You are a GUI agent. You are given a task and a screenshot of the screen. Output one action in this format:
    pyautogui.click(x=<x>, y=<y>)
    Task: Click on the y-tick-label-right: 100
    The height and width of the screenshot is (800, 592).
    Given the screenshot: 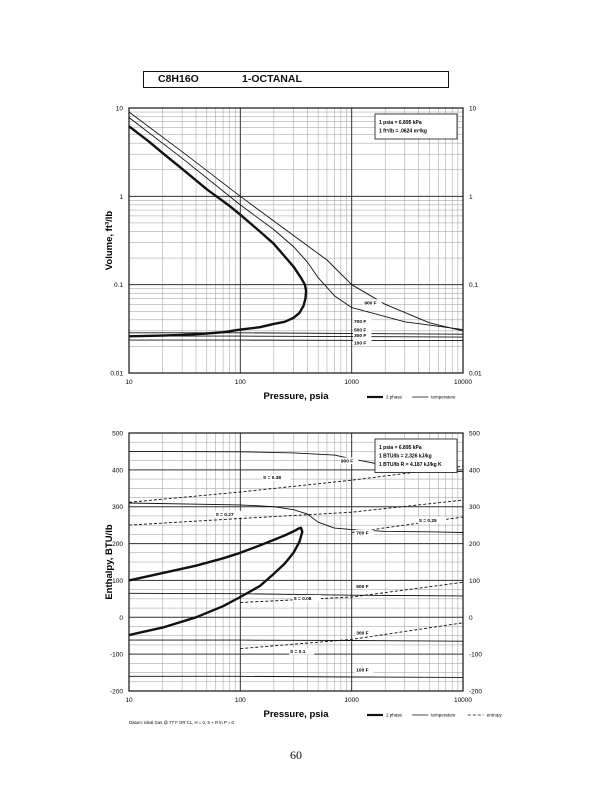 What is the action you would take?
    pyautogui.click(x=474, y=581)
    